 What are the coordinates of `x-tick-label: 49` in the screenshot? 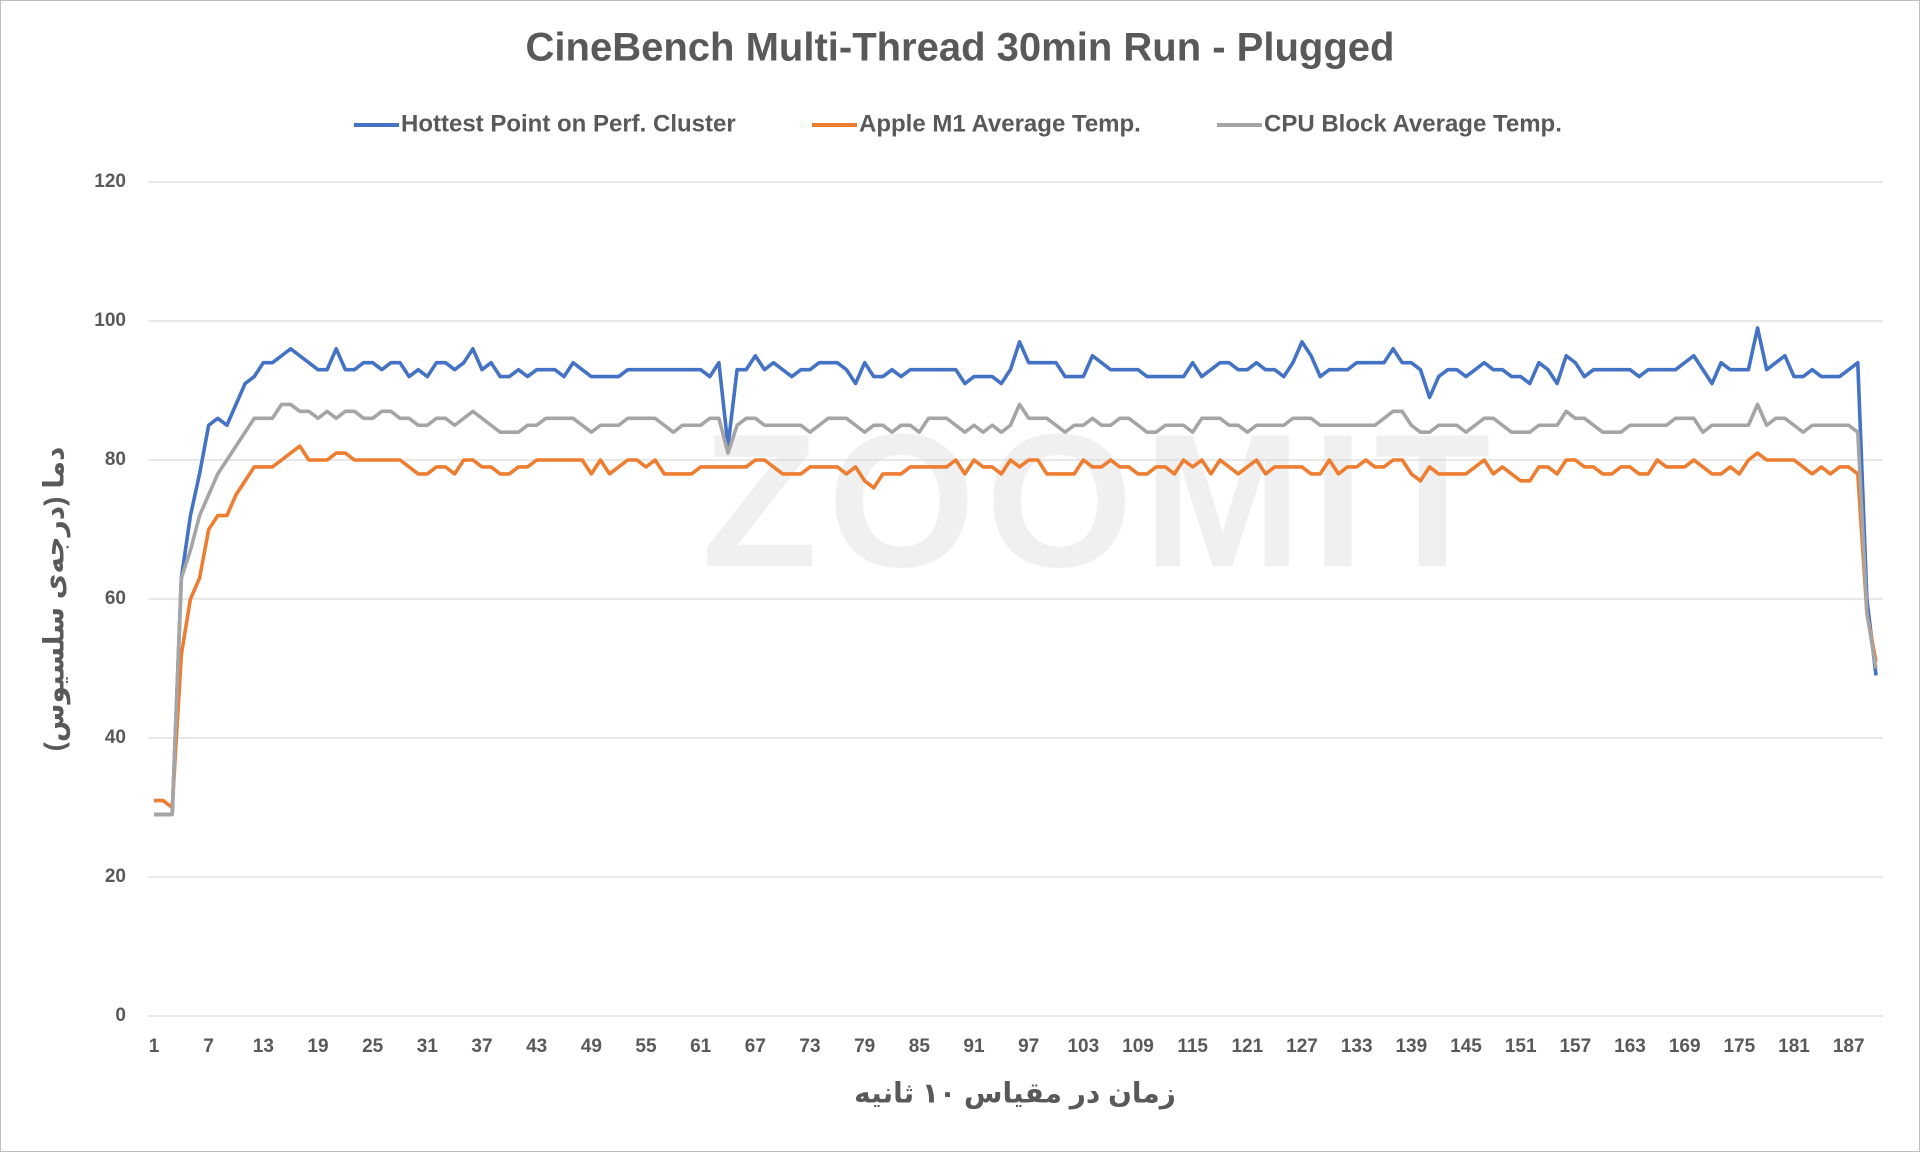 It's located at (591, 1046).